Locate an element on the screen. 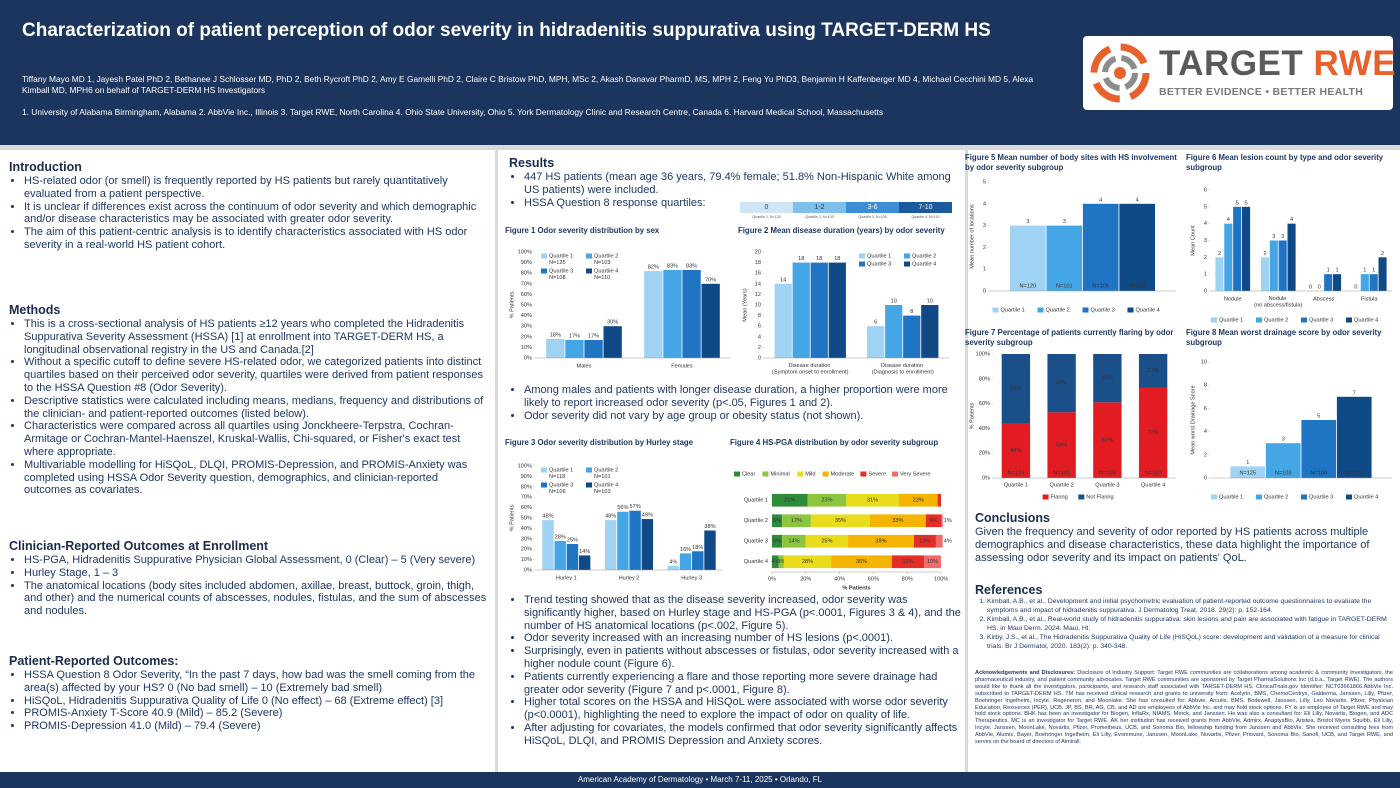 This screenshot has height=788, width=1400. x-tick-label: 60% is located at coordinates (873, 579).